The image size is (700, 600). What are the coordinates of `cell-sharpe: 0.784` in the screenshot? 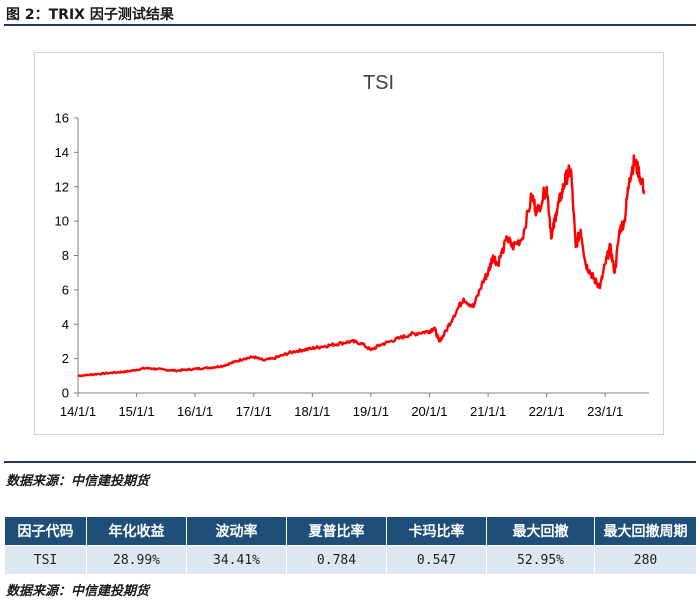 It's located at (336, 560).